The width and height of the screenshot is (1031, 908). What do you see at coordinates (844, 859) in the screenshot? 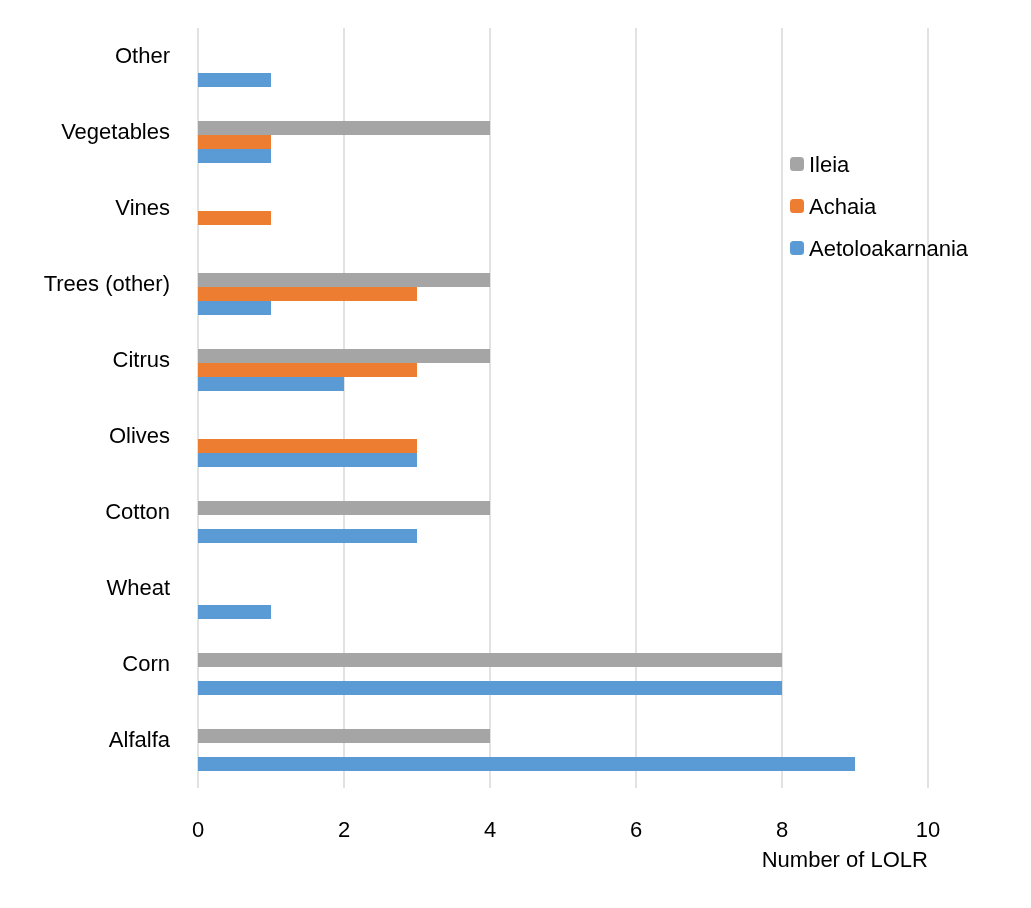
I see `x-axis-title: Number of LOLR` at bounding box center [844, 859].